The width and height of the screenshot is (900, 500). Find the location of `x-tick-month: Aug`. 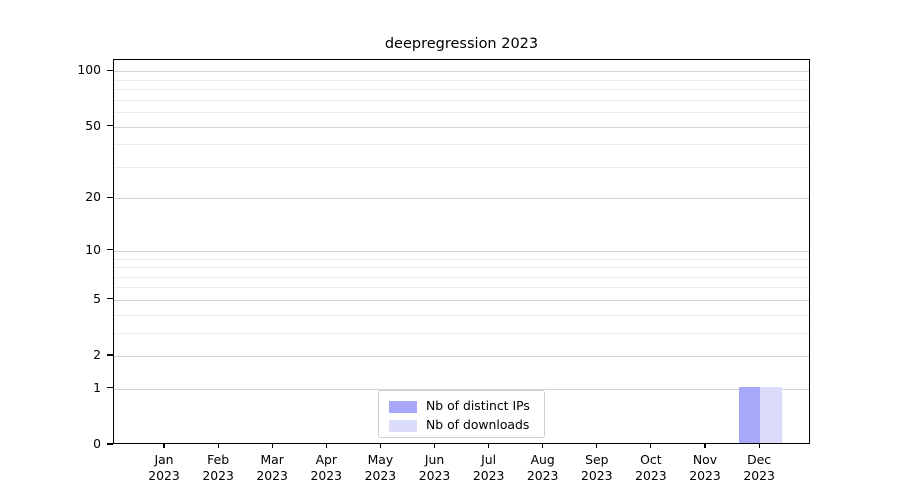

x-tick-month: Aug is located at coordinates (542, 459).